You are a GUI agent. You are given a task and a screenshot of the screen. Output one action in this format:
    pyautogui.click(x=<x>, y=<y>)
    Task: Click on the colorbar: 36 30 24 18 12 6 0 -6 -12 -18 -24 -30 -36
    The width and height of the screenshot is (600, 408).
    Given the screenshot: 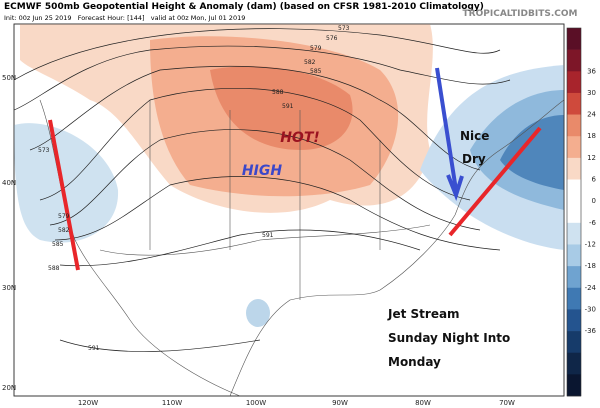 What is the action you would take?
    pyautogui.click(x=581, y=212)
    